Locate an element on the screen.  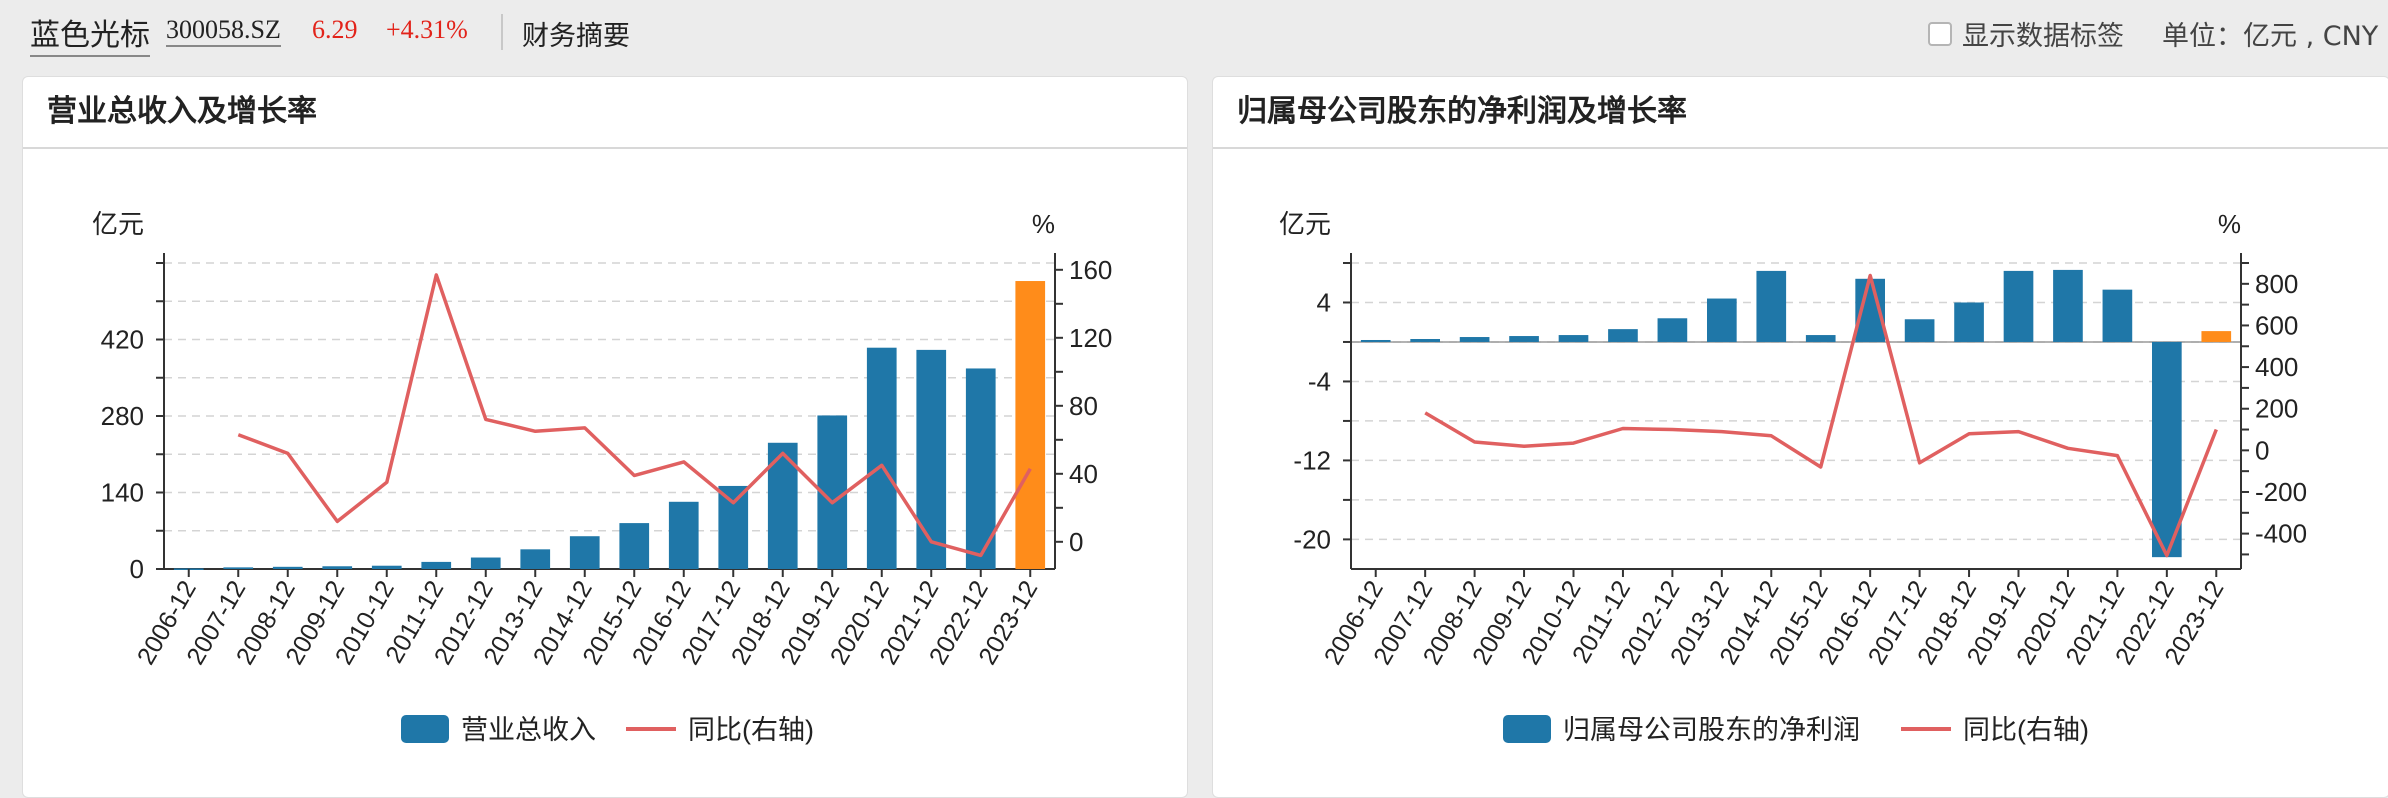
stock-name-link: 蓝色光标 is located at coordinates (90, 33).